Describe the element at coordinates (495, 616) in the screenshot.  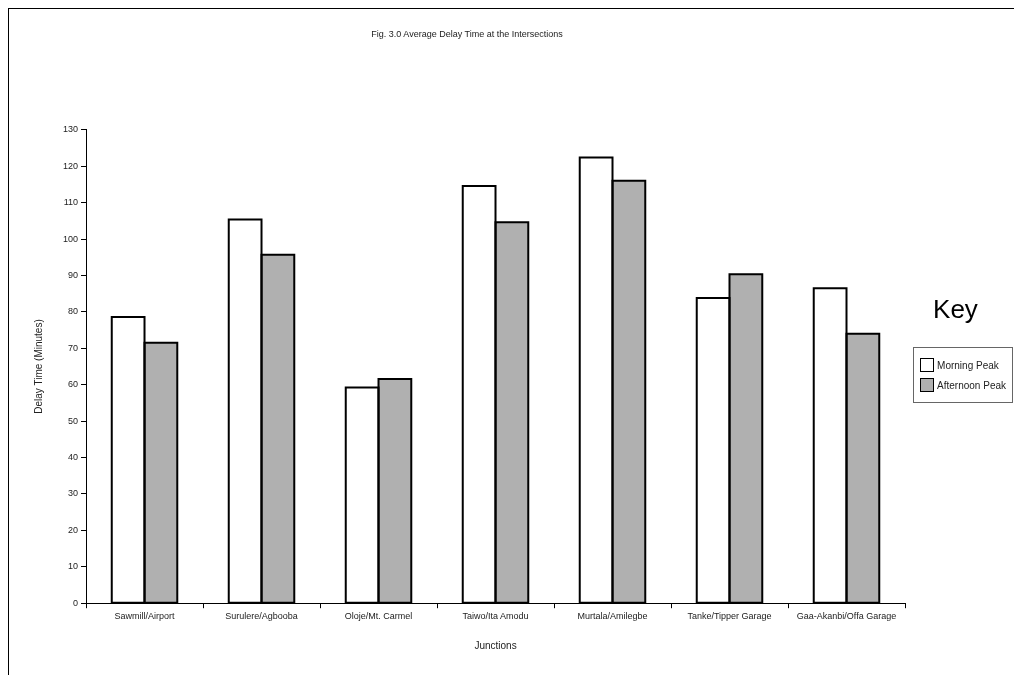
I see `x-tick-label: Taiwo/Ita Amodu` at that location.